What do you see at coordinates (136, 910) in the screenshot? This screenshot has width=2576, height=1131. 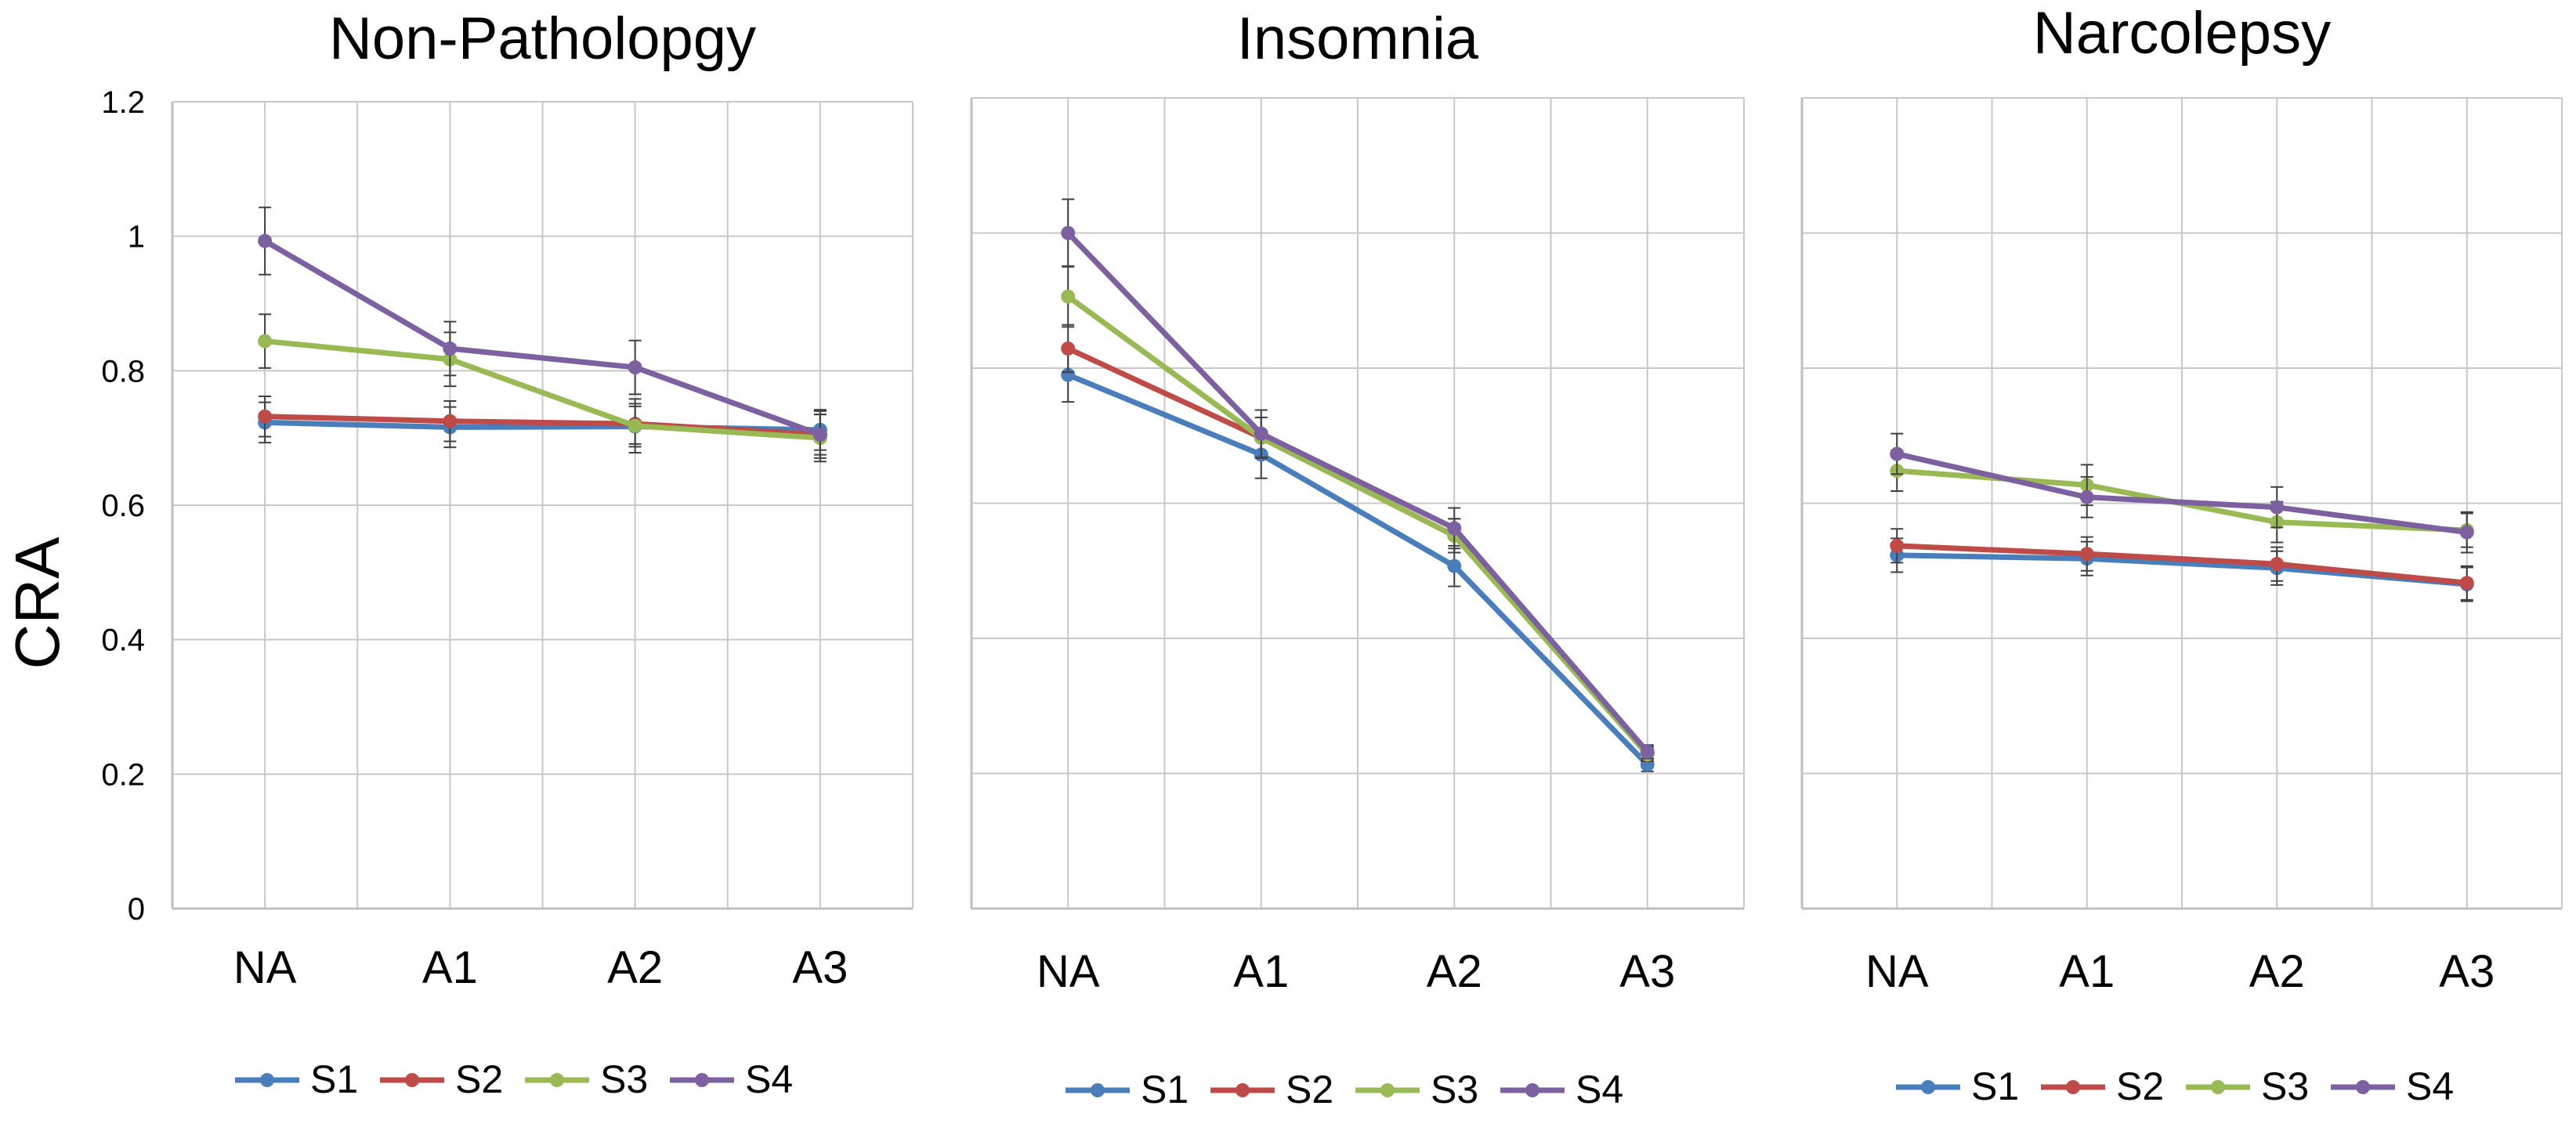 I see `y-tick-label: 0` at bounding box center [136, 910].